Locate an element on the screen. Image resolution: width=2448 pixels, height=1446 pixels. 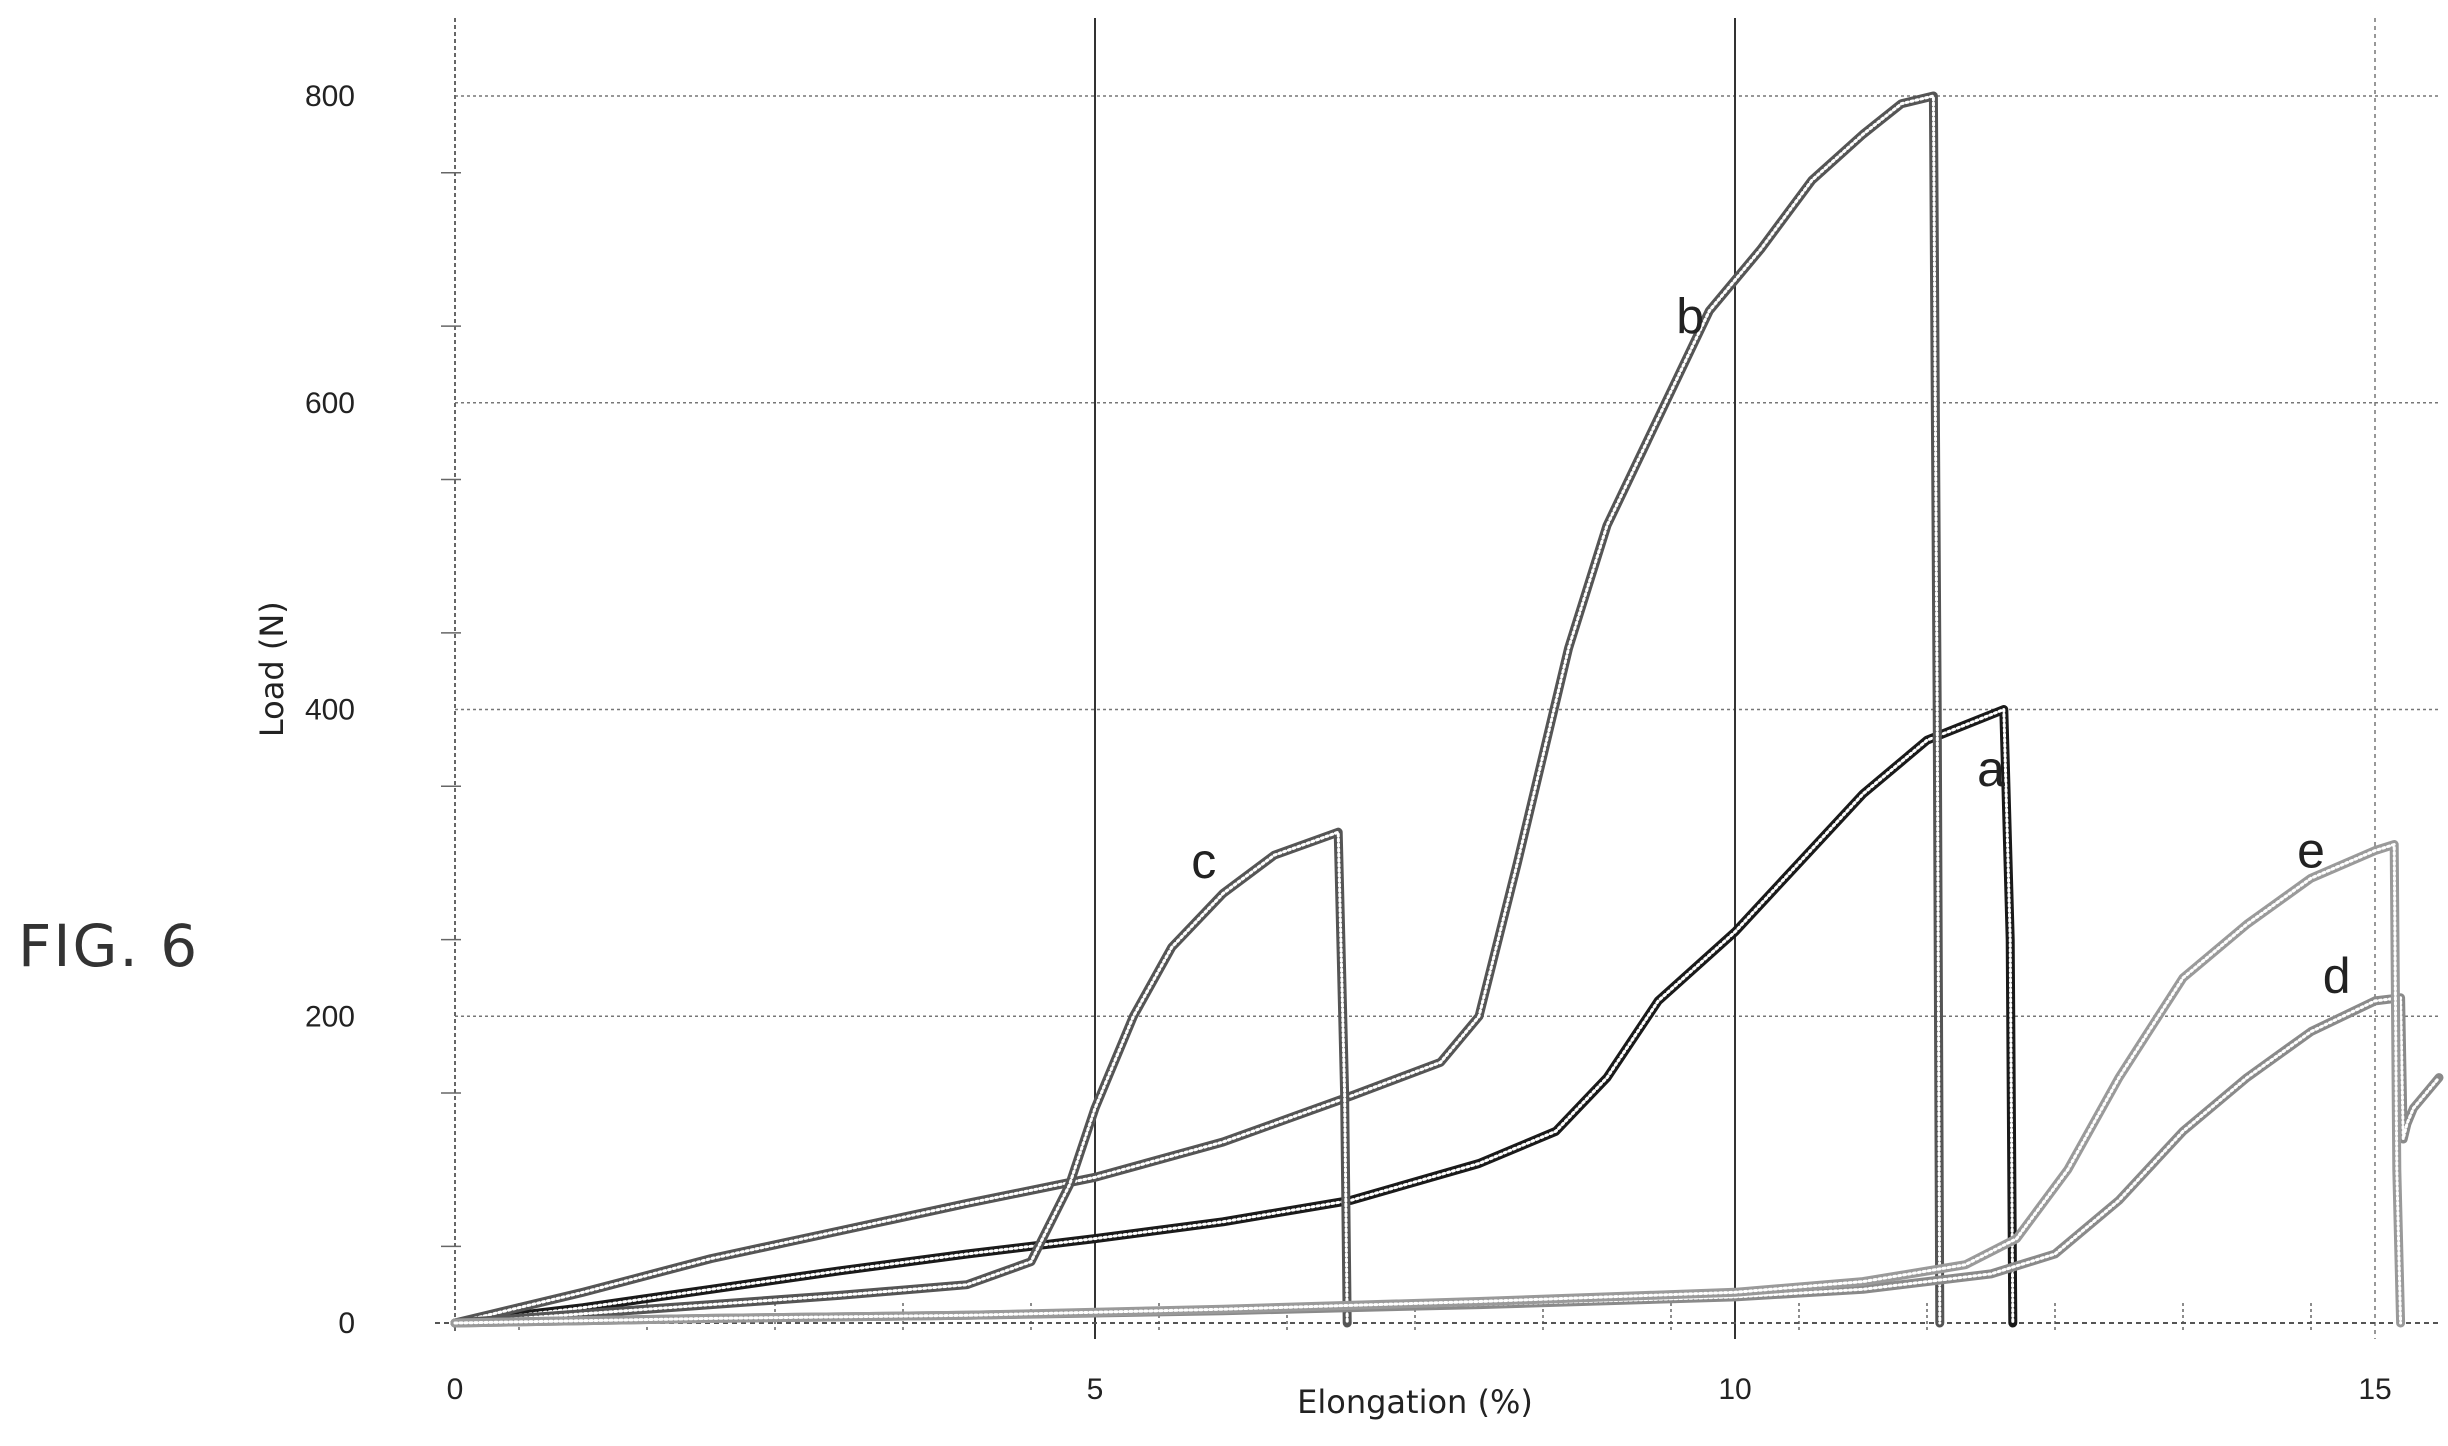
curve-label-a: a is located at coordinates (1991, 769).